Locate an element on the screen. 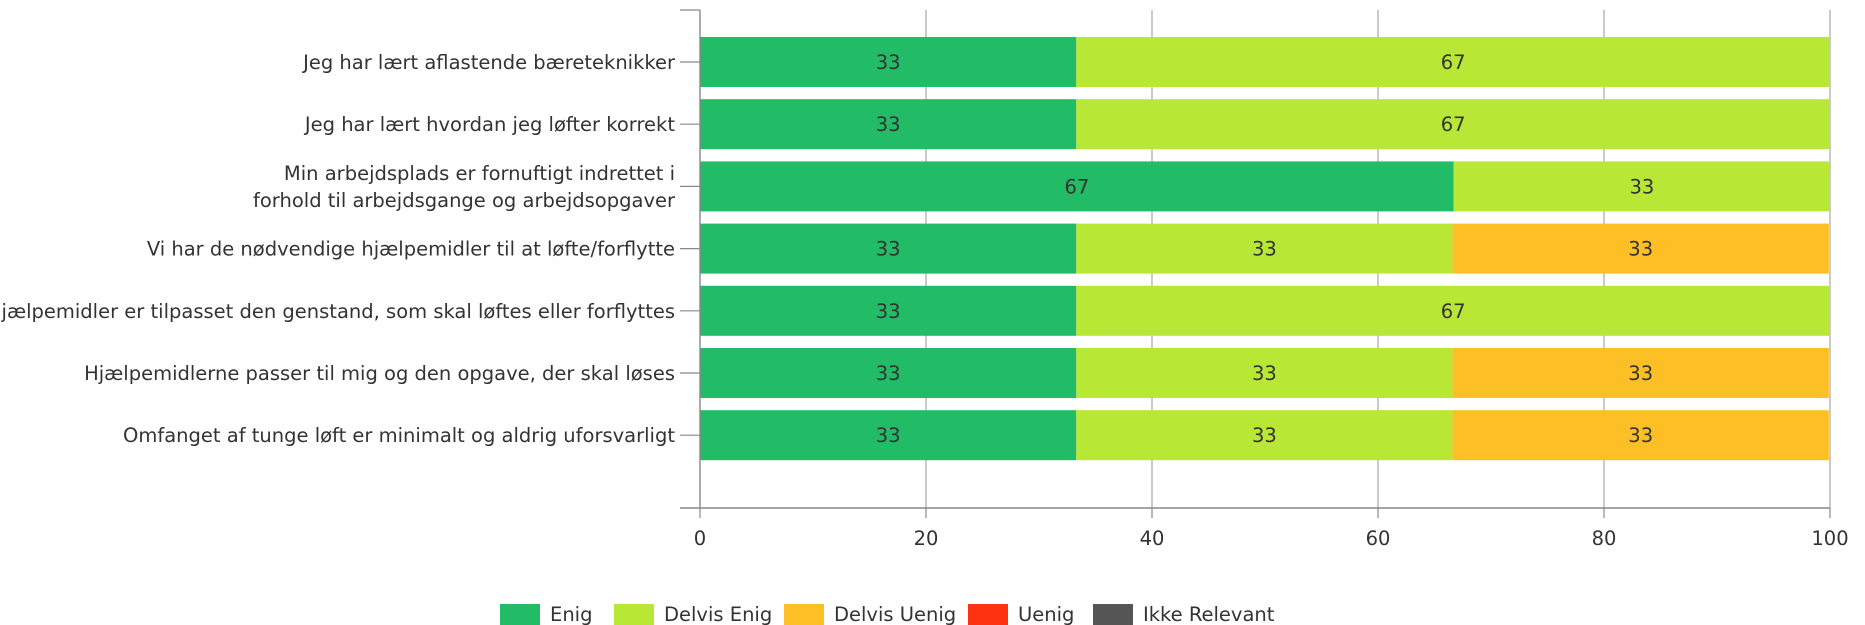 The image size is (1865, 625). x-tick-label: 0 is located at coordinates (700, 538).